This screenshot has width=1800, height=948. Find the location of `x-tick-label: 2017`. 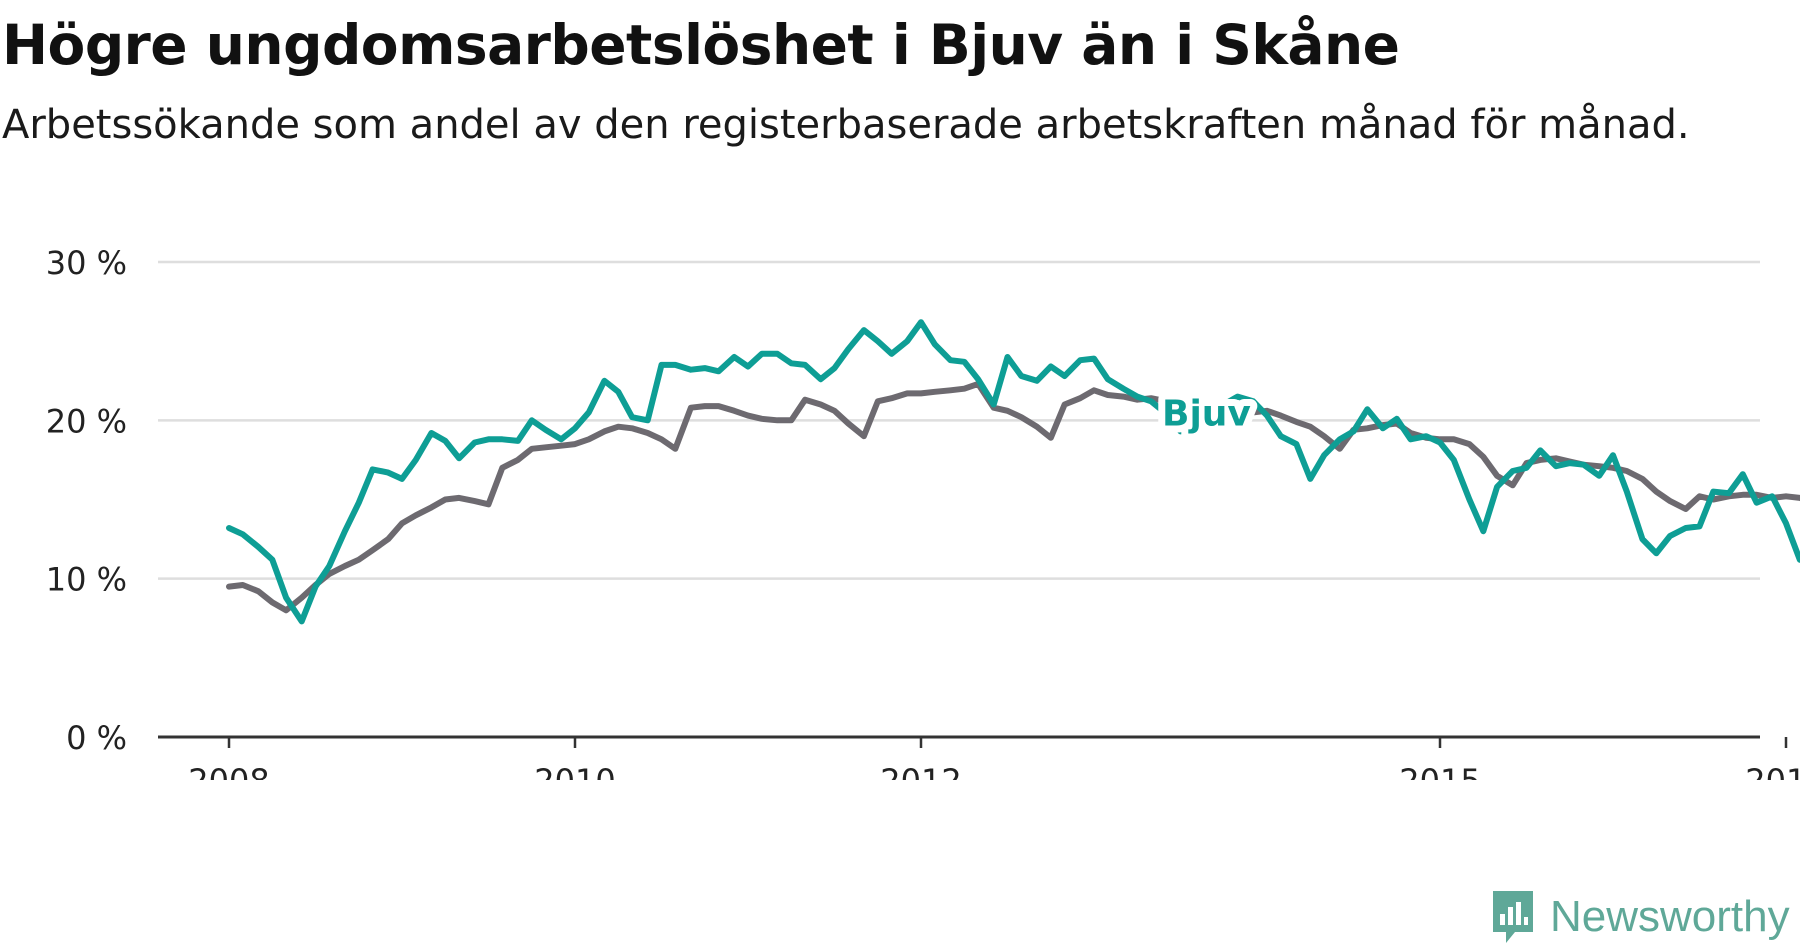

x-tick-label: 2017 is located at coordinates (1772, 771).